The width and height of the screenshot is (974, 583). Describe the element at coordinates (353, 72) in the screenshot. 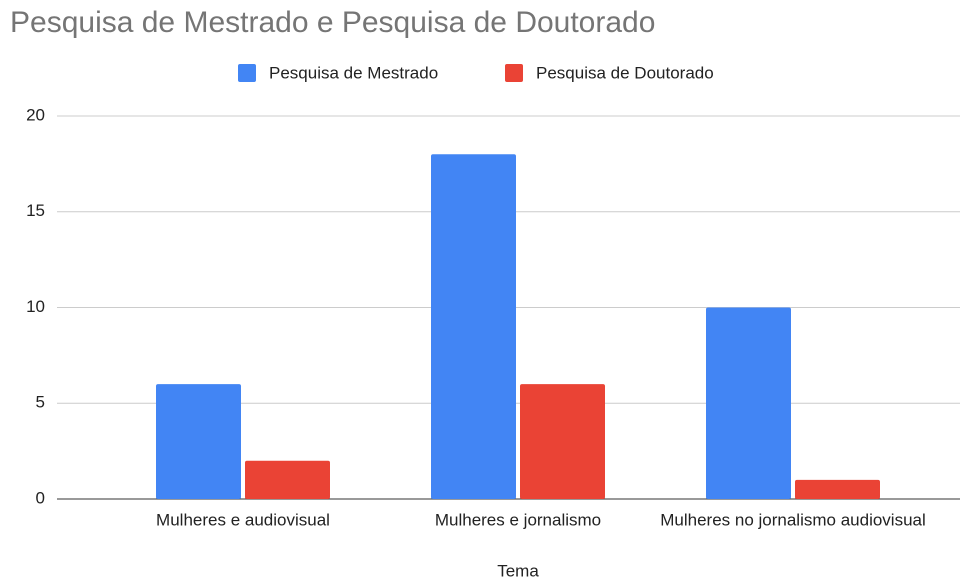

I see `legend-label: Pesquisa de Mestrado` at that location.